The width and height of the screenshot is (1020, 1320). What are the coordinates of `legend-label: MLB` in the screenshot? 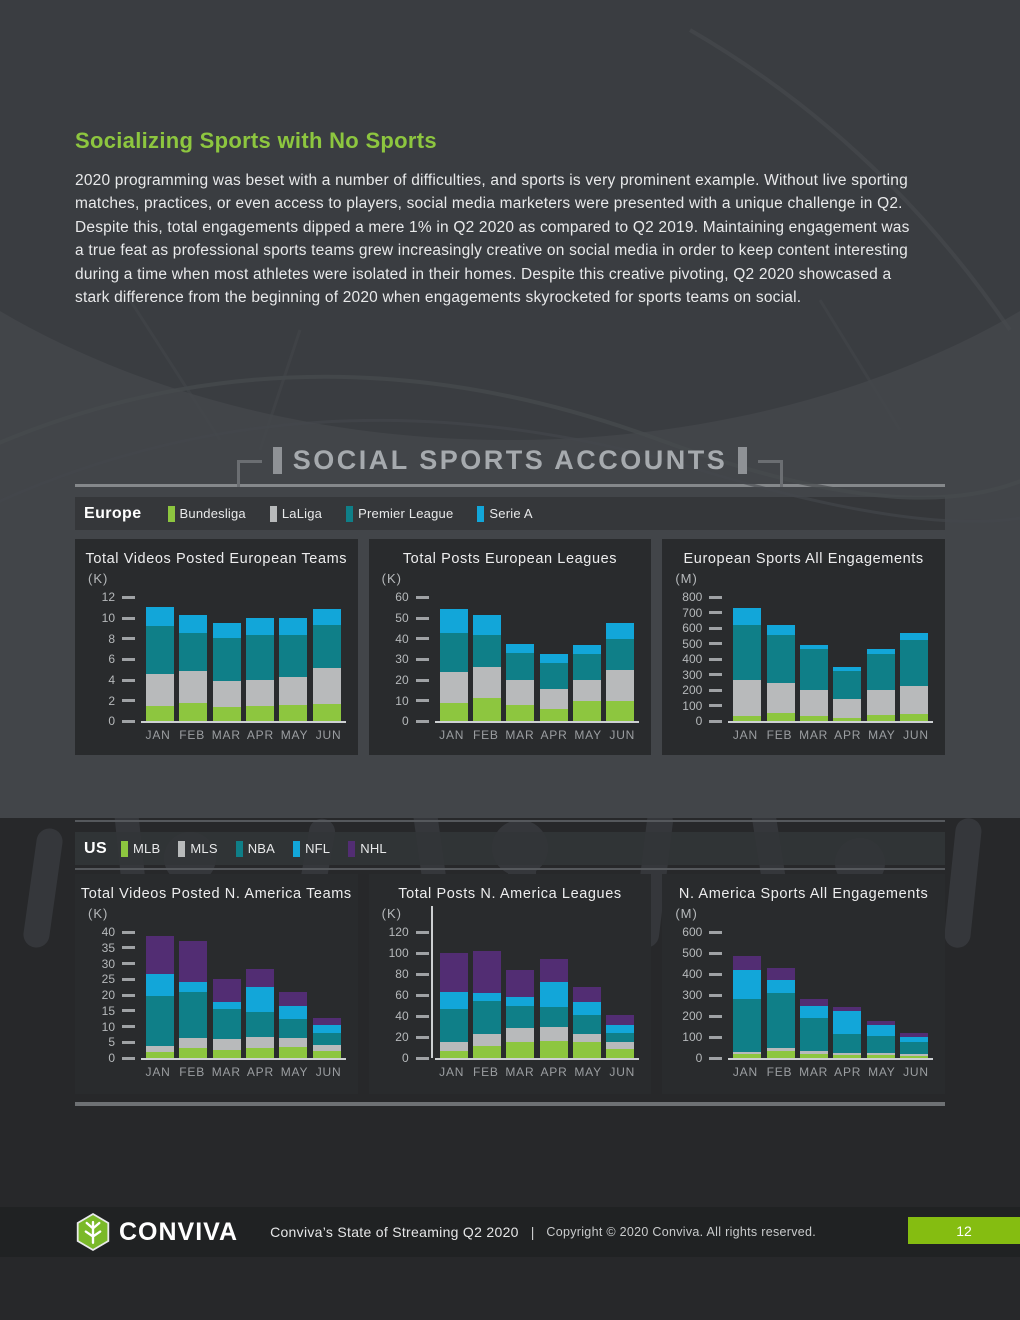 It's located at (147, 848).